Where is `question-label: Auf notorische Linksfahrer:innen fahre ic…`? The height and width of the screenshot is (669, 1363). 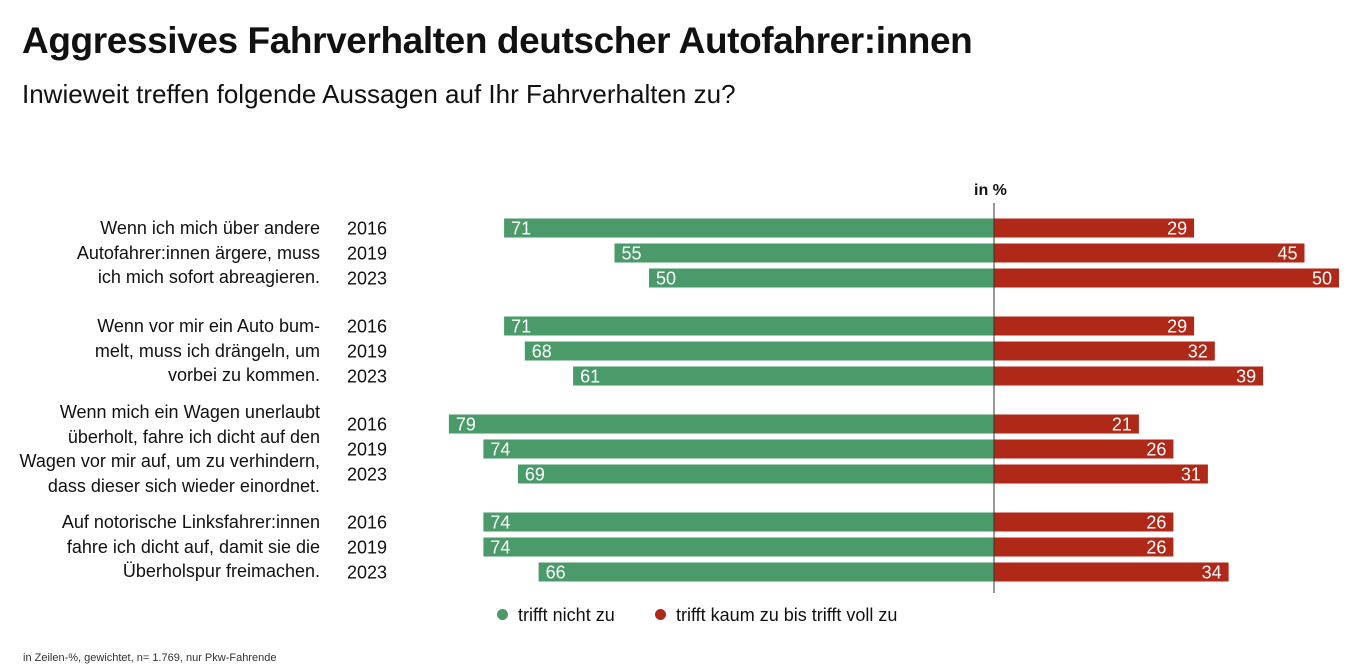
question-label: Auf notorische Linksfahrer:innen fahre ic… is located at coordinates (190, 547).